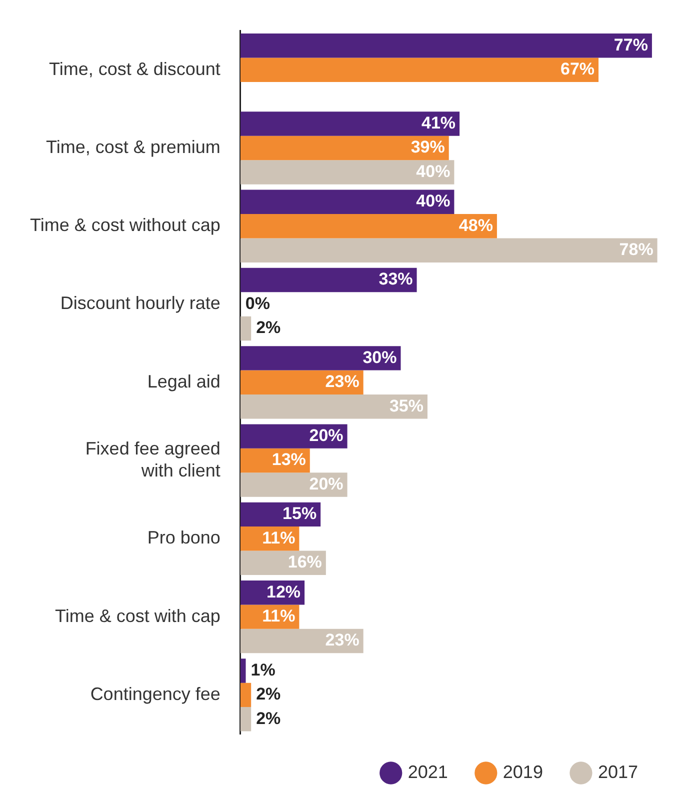 The image size is (688, 792). I want to click on data-label: 33%, so click(395, 279).